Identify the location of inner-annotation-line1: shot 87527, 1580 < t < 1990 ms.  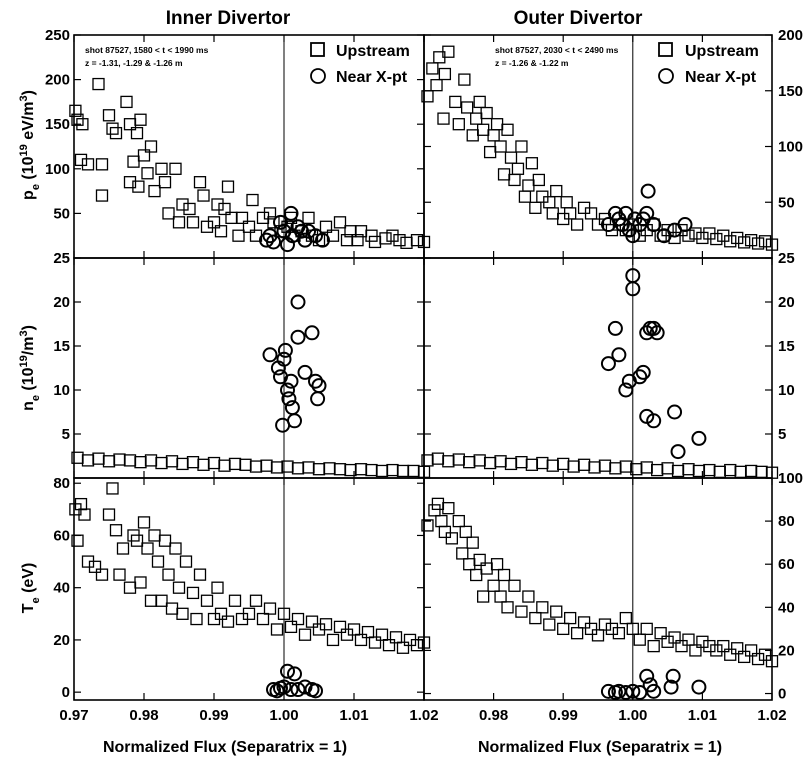
(147, 50).